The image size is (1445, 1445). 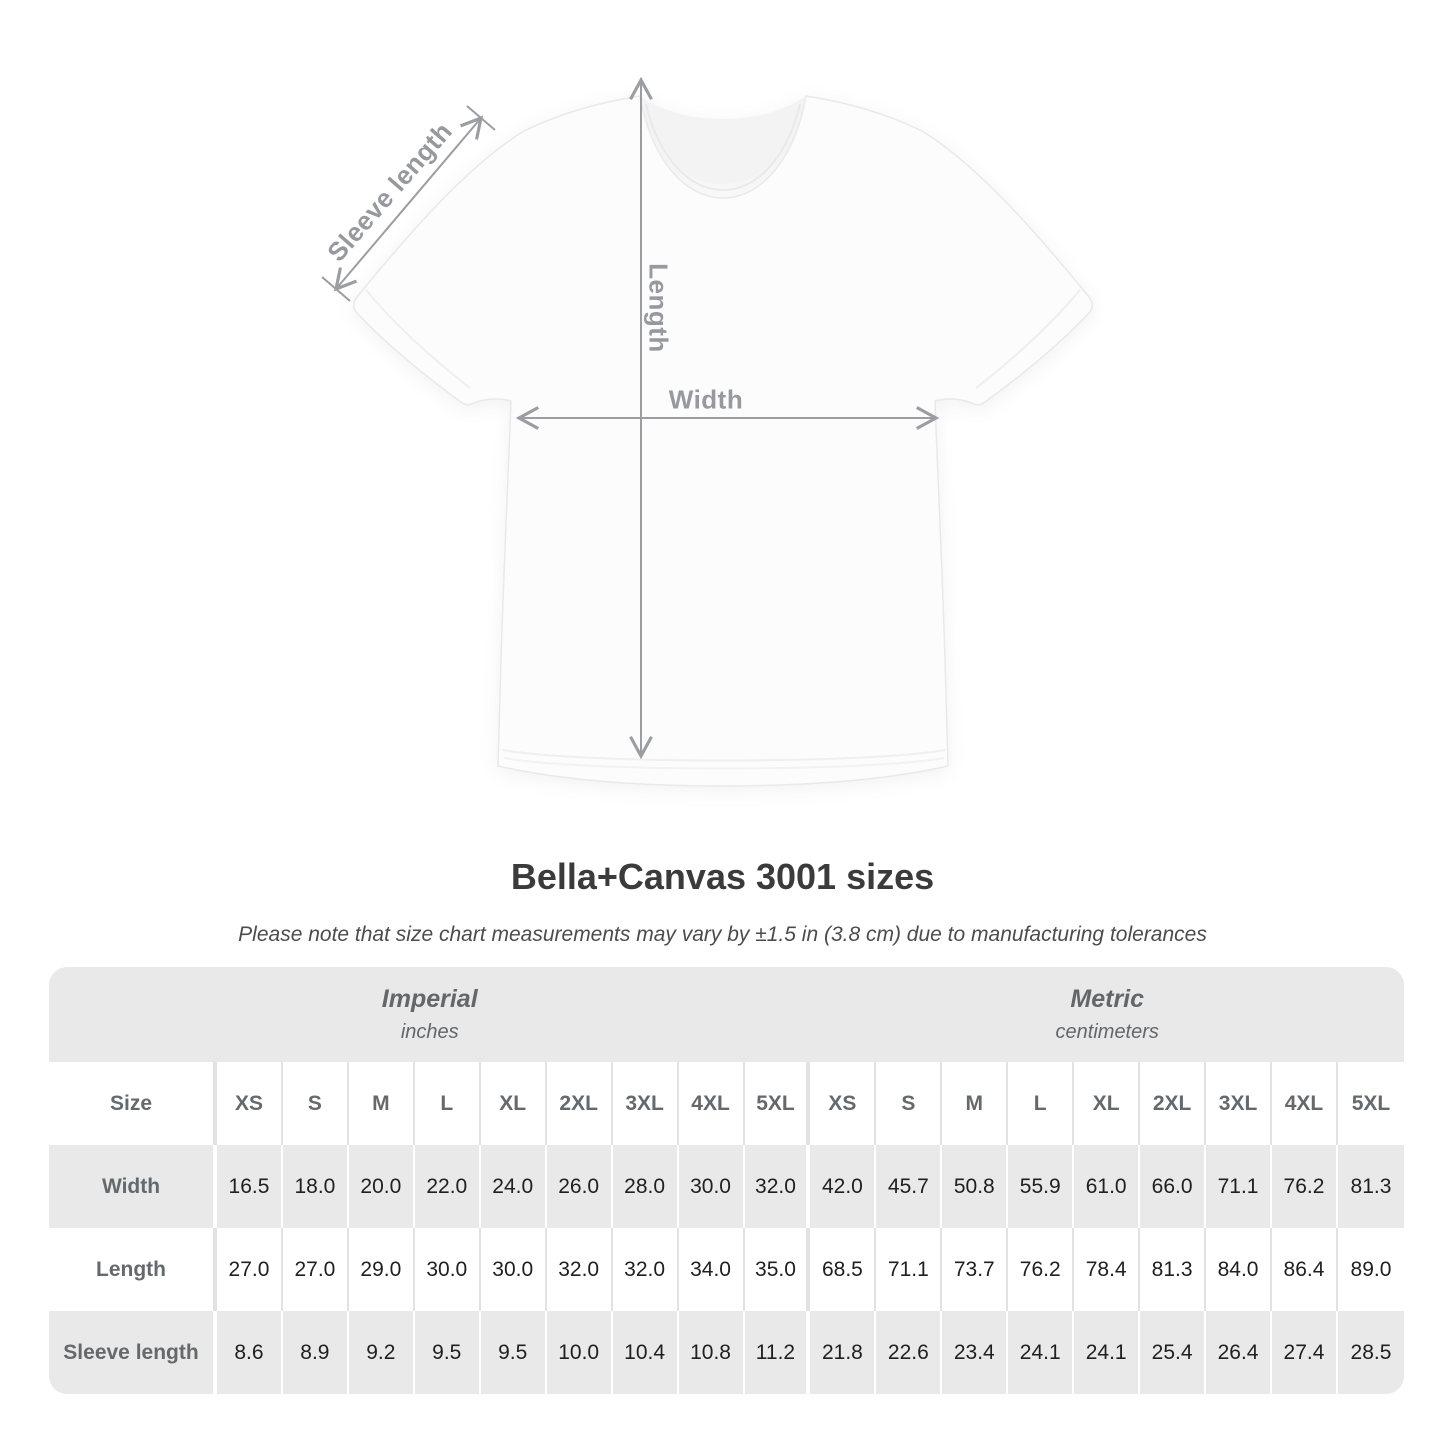 I want to click on value-cell: 42.0, so click(x=843, y=1186).